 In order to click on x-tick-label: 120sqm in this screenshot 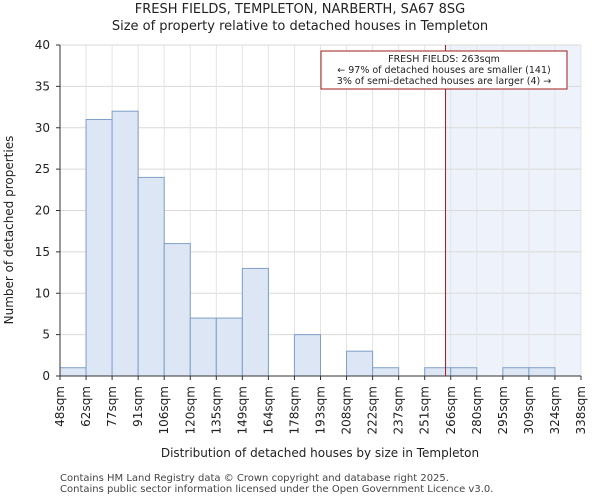, I will do `click(190, 410)`.